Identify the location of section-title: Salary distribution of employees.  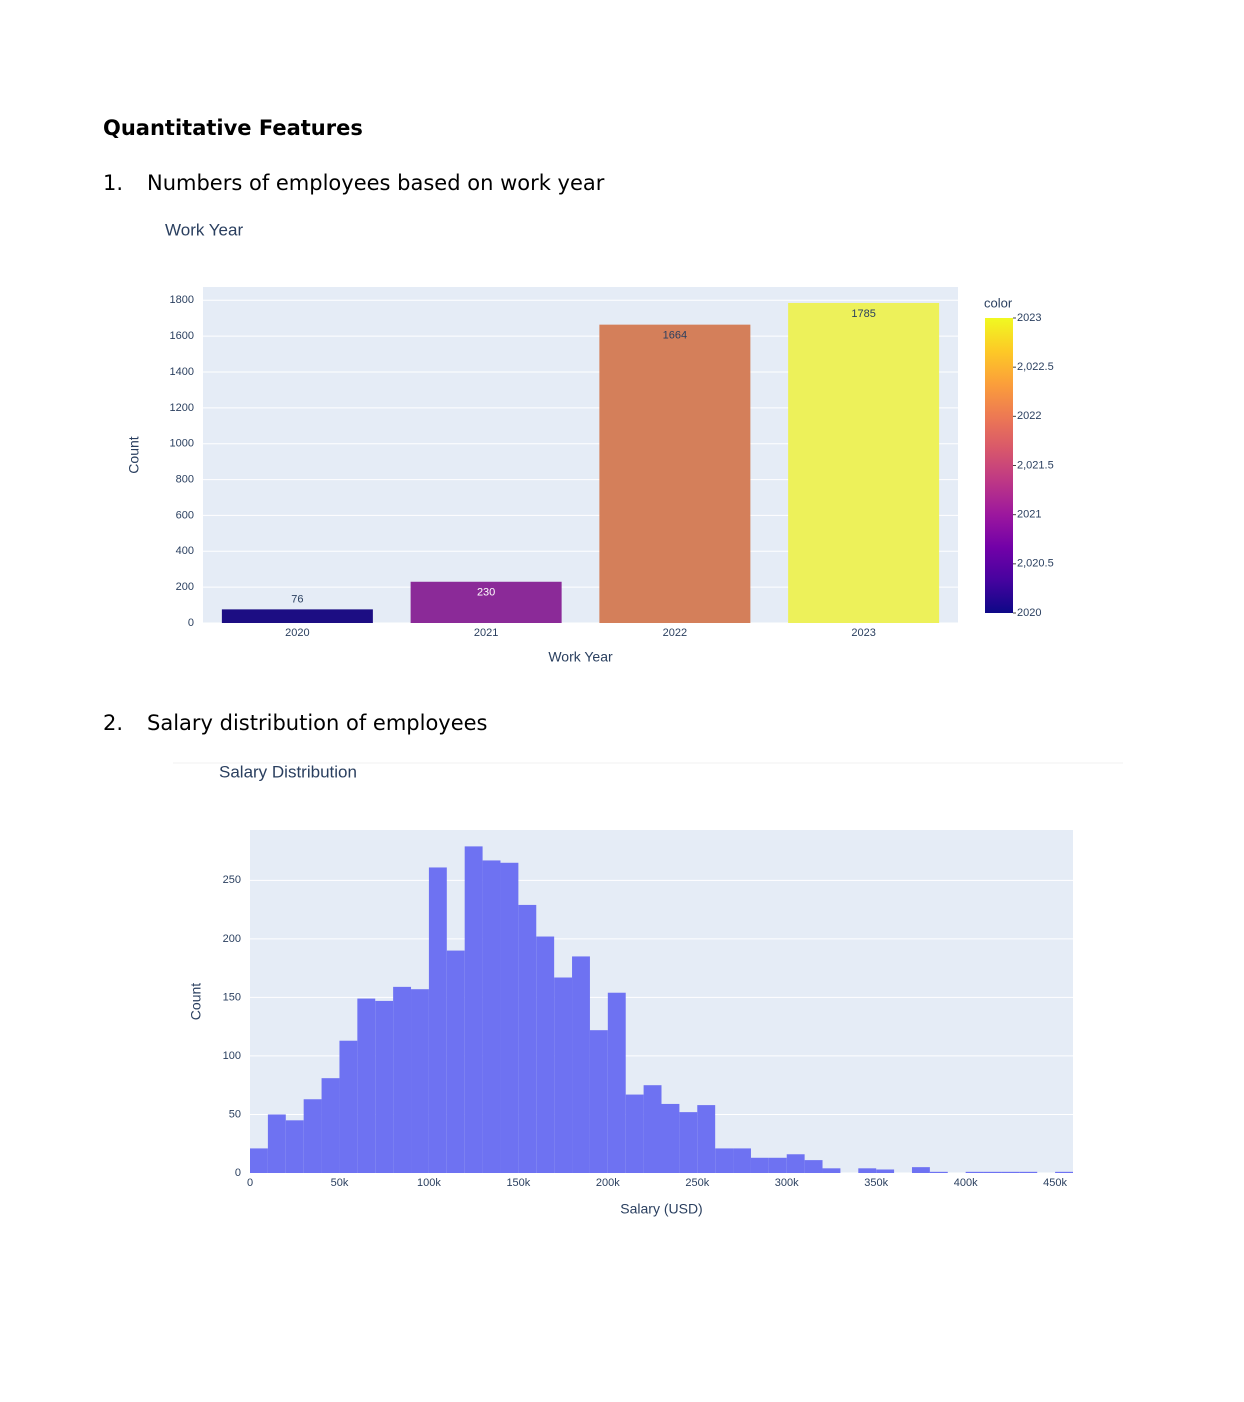
(317, 723).